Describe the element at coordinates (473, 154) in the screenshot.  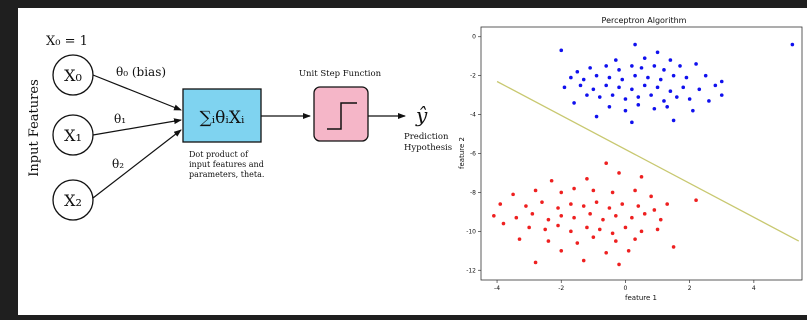
I see `y-tick-label: -6` at that location.